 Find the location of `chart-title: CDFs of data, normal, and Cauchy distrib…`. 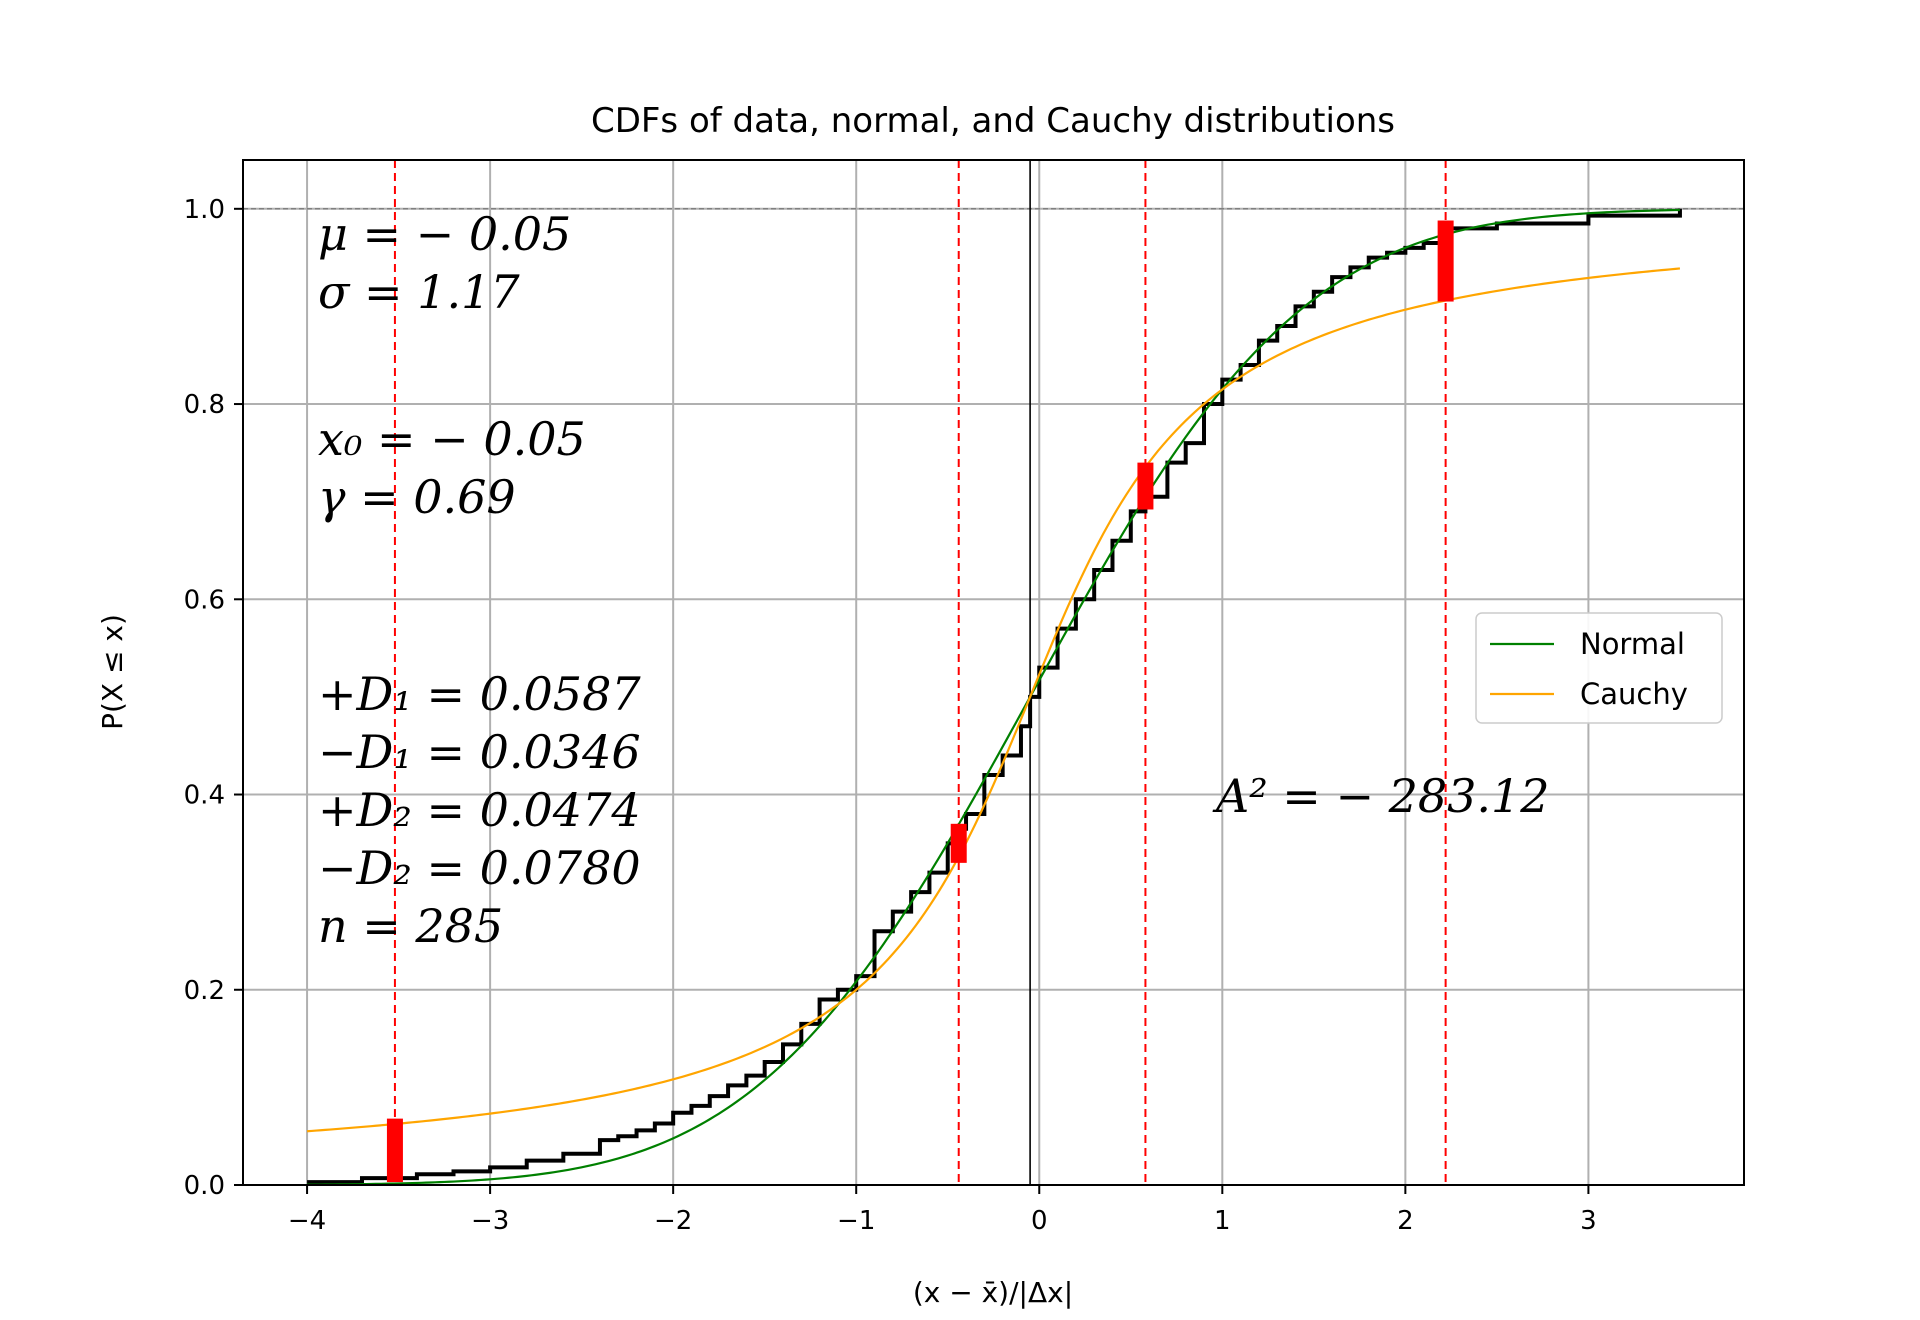

chart-title: CDFs of data, normal, and Cauchy distrib… is located at coordinates (993, 121).